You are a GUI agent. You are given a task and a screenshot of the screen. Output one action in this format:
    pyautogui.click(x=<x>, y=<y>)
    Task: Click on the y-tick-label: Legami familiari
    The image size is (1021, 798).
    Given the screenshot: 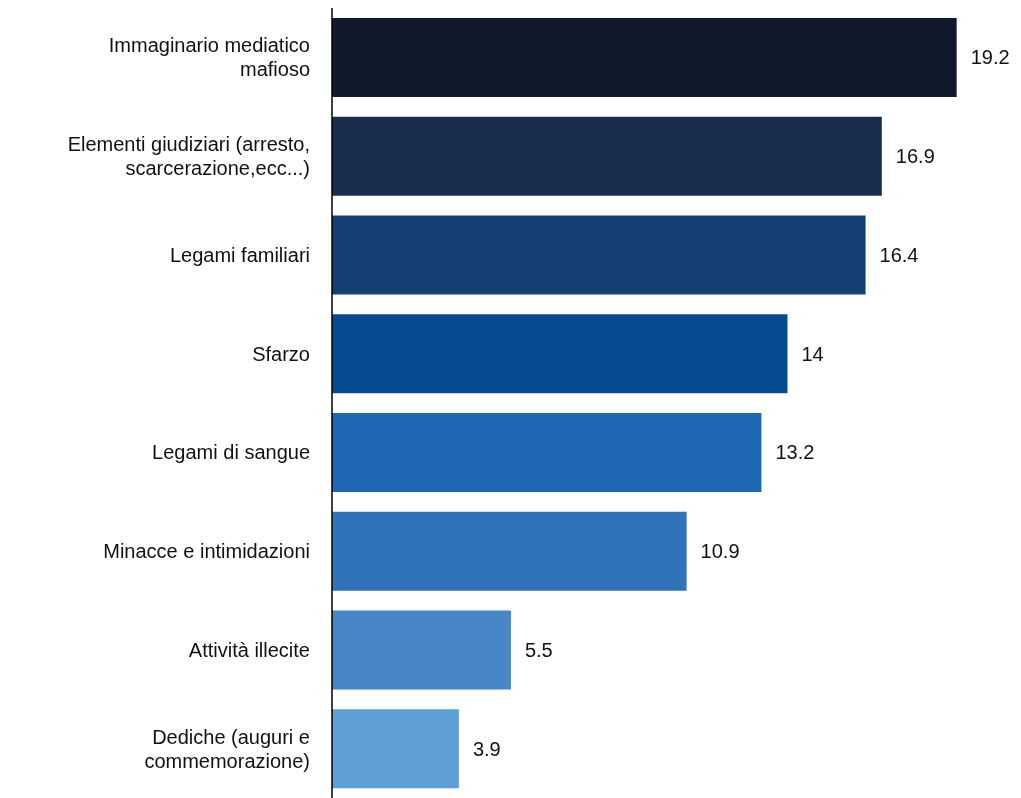 What is the action you would take?
    pyautogui.click(x=239, y=254)
    